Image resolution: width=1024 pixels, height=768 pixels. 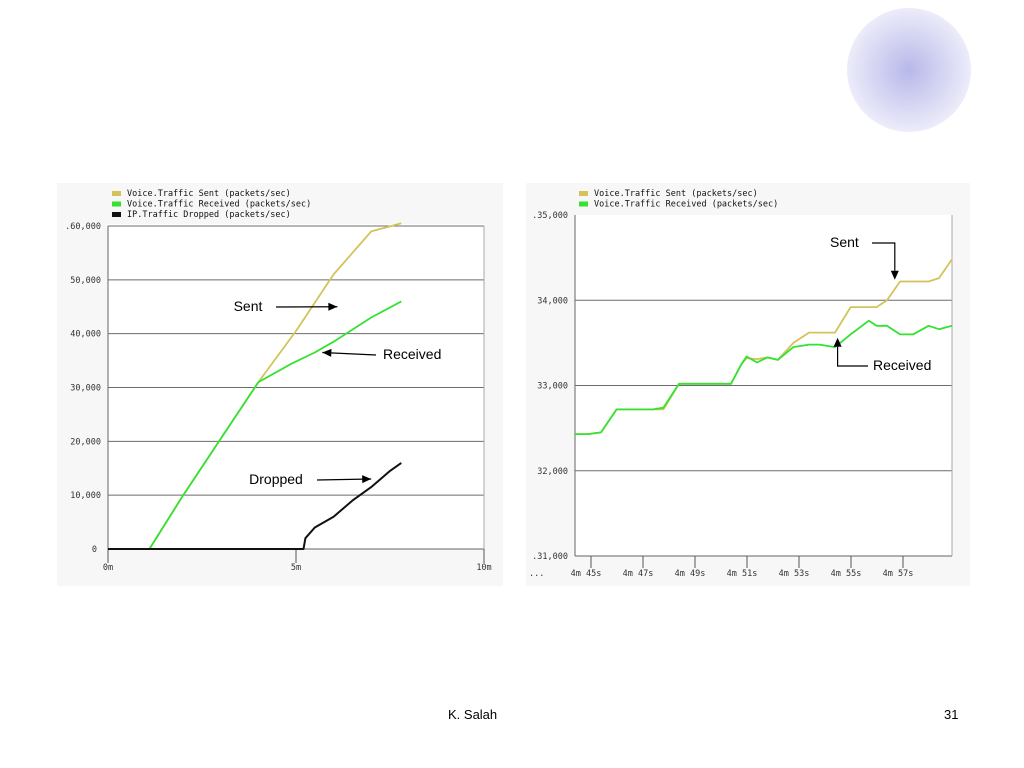 I want to click on chart-right-x-tick-label: 4m 47s, so click(x=638, y=574).